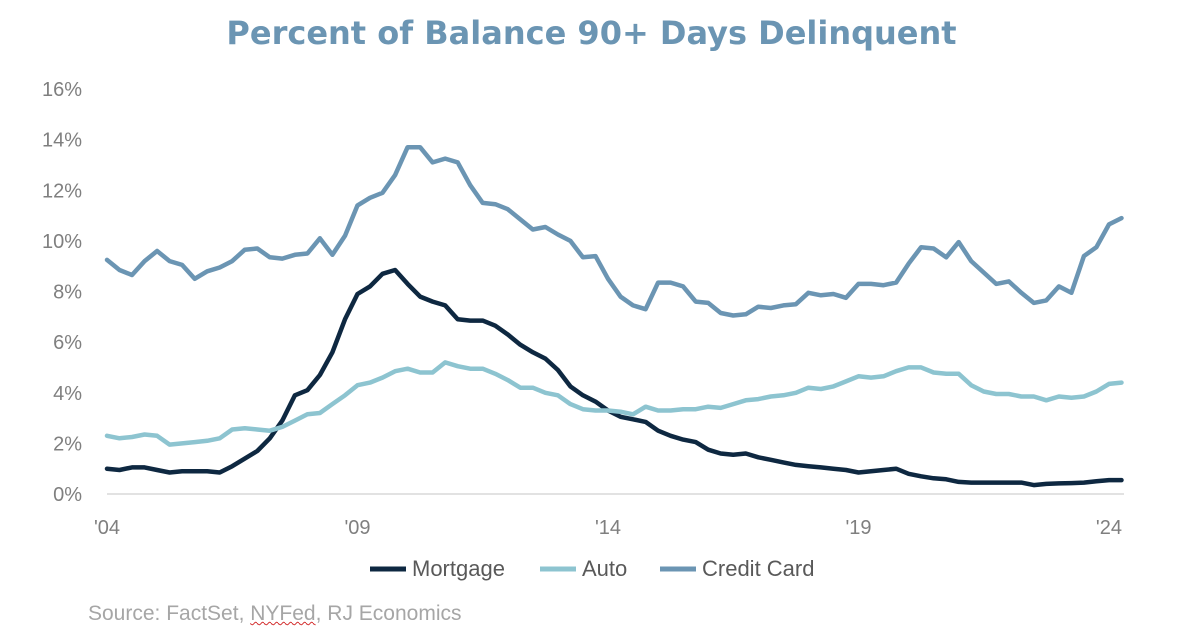  What do you see at coordinates (62, 191) in the screenshot?
I see `y-tick-label: 12%` at bounding box center [62, 191].